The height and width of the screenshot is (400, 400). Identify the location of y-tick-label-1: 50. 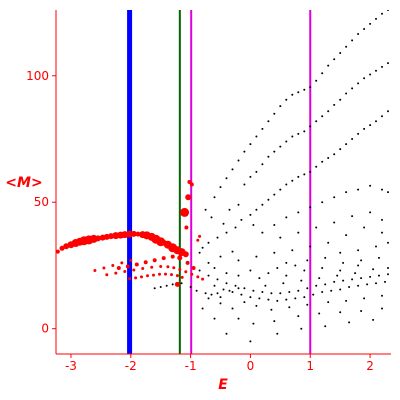
(41, 202).